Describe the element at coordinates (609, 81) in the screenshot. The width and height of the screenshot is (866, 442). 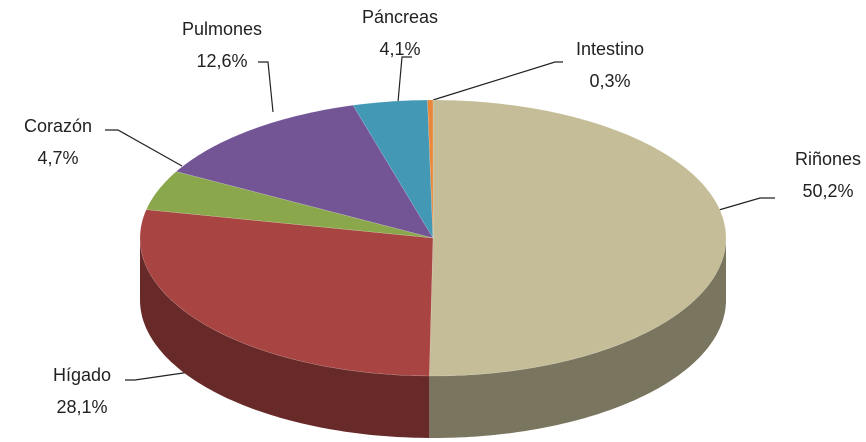
I see `slice-value-label: 0,3%` at that location.